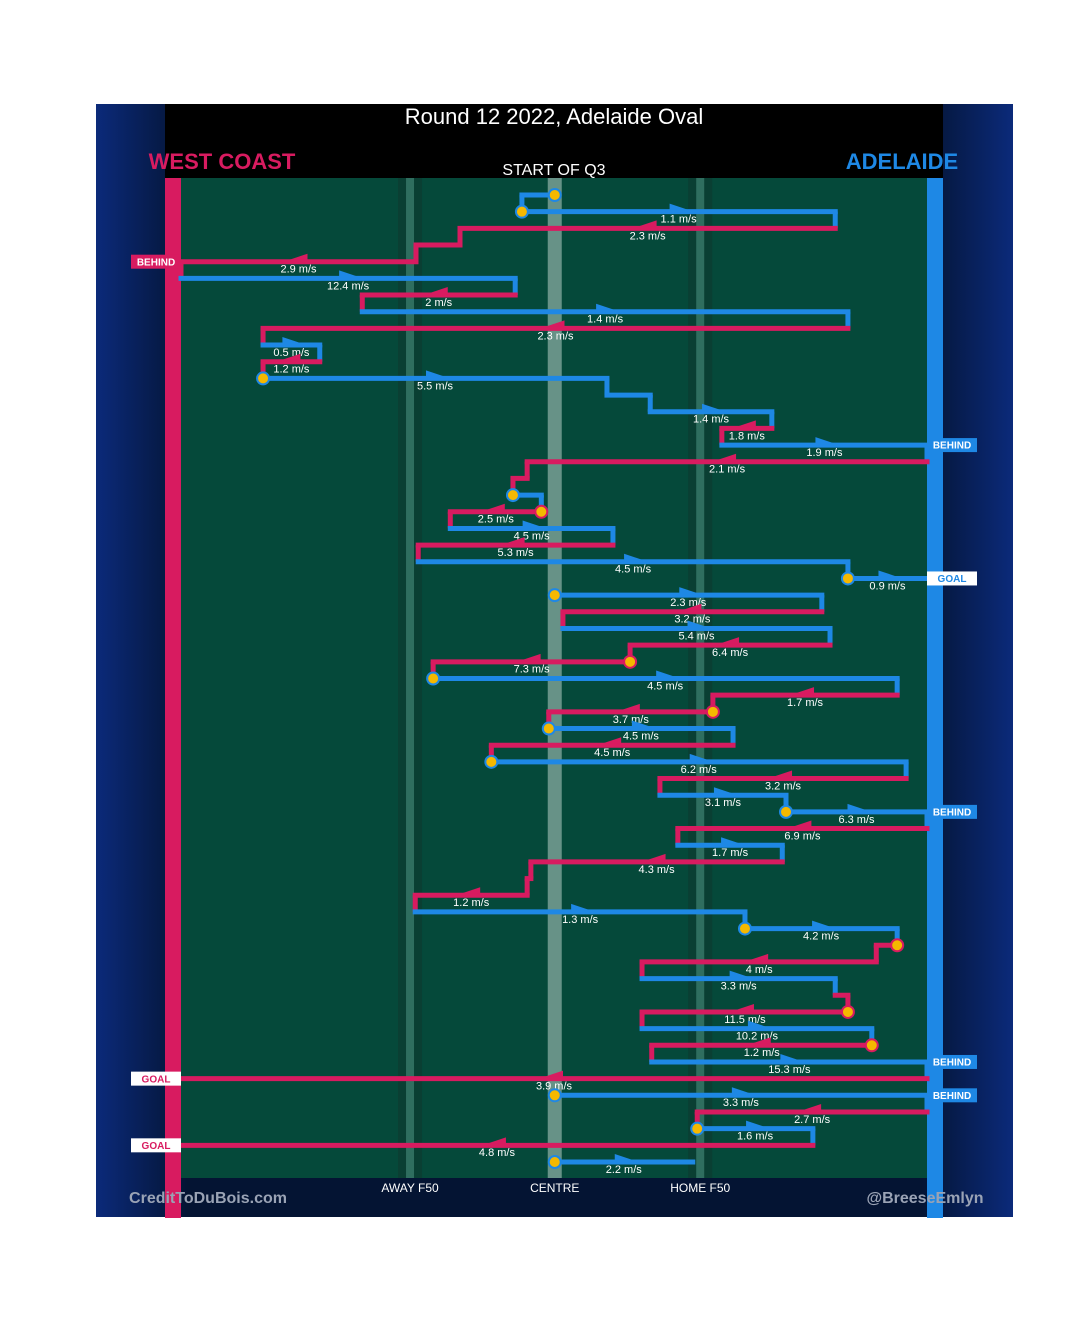 The image size is (1080, 1335). What do you see at coordinates (410, 678) in the screenshot?
I see `zone-line` at bounding box center [410, 678].